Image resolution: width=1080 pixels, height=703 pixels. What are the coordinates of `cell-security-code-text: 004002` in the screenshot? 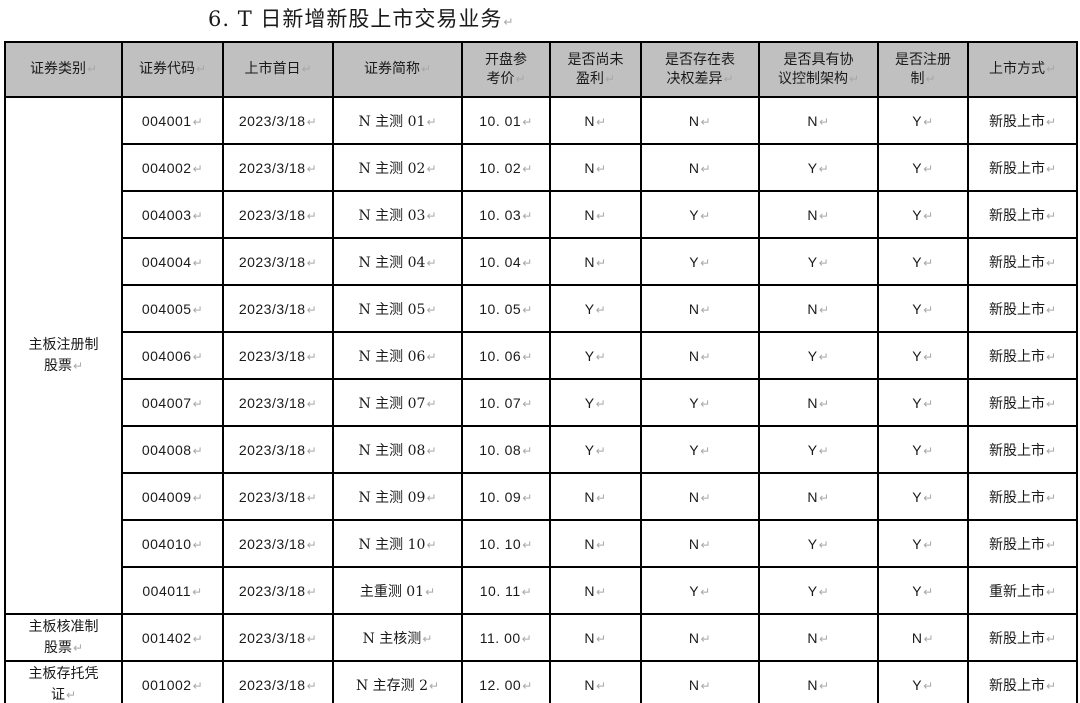 It's located at (166, 167).